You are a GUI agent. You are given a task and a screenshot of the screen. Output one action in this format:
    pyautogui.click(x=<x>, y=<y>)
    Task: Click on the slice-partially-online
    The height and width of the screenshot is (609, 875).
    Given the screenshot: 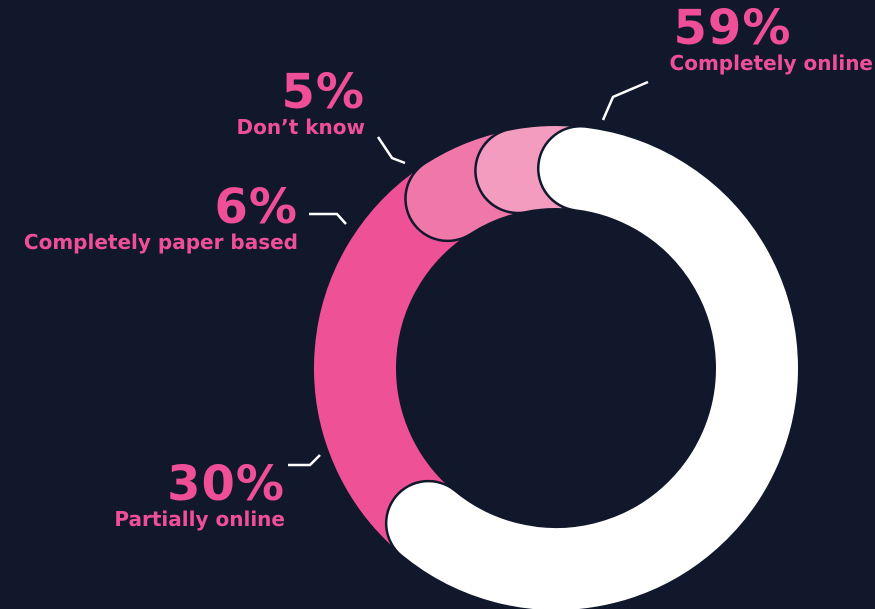 What is the action you would take?
    pyautogui.click(x=401, y=361)
    